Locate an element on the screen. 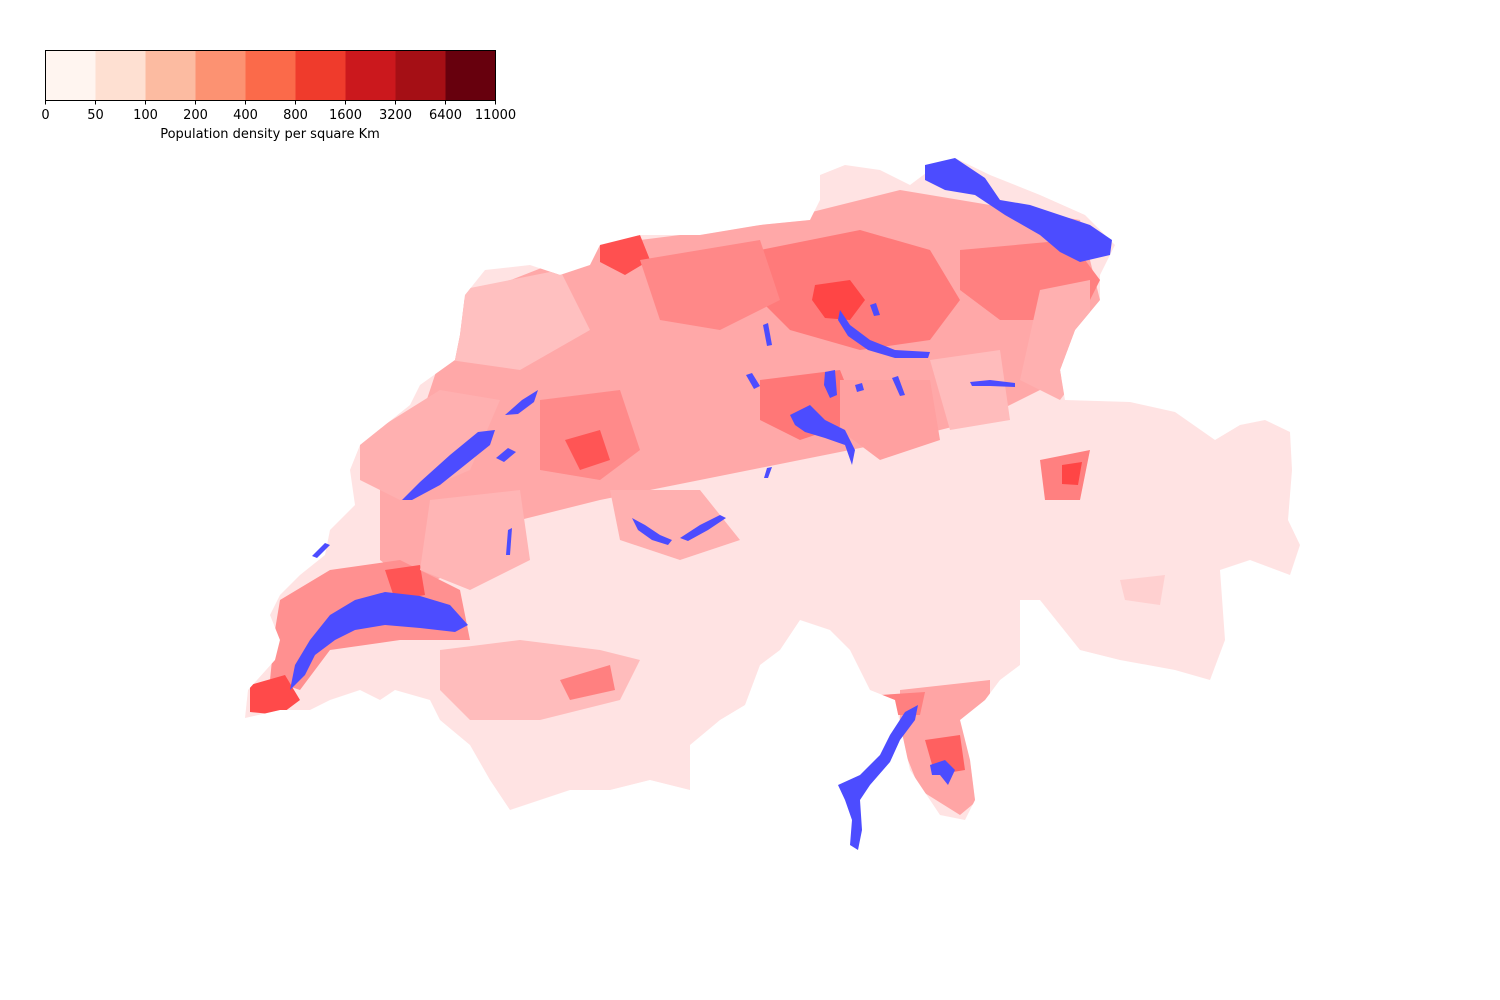 The width and height of the screenshot is (1500, 1000). lake-joux is located at coordinates (321, 550).